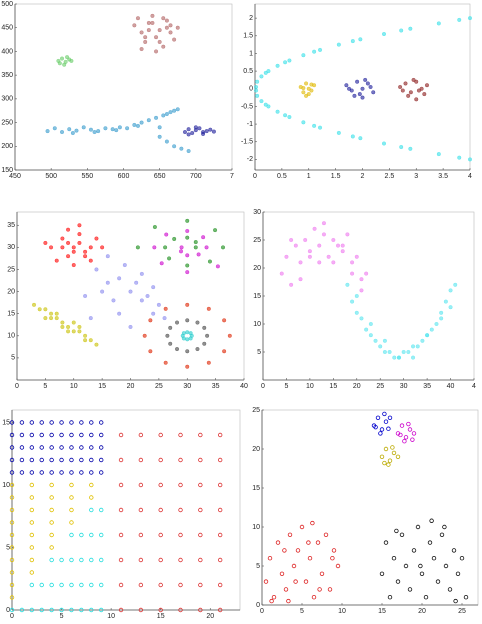 The width and height of the screenshot is (482, 624). Describe the element at coordinates (123, 87) in the screenshot. I see `axes-frame` at that location.